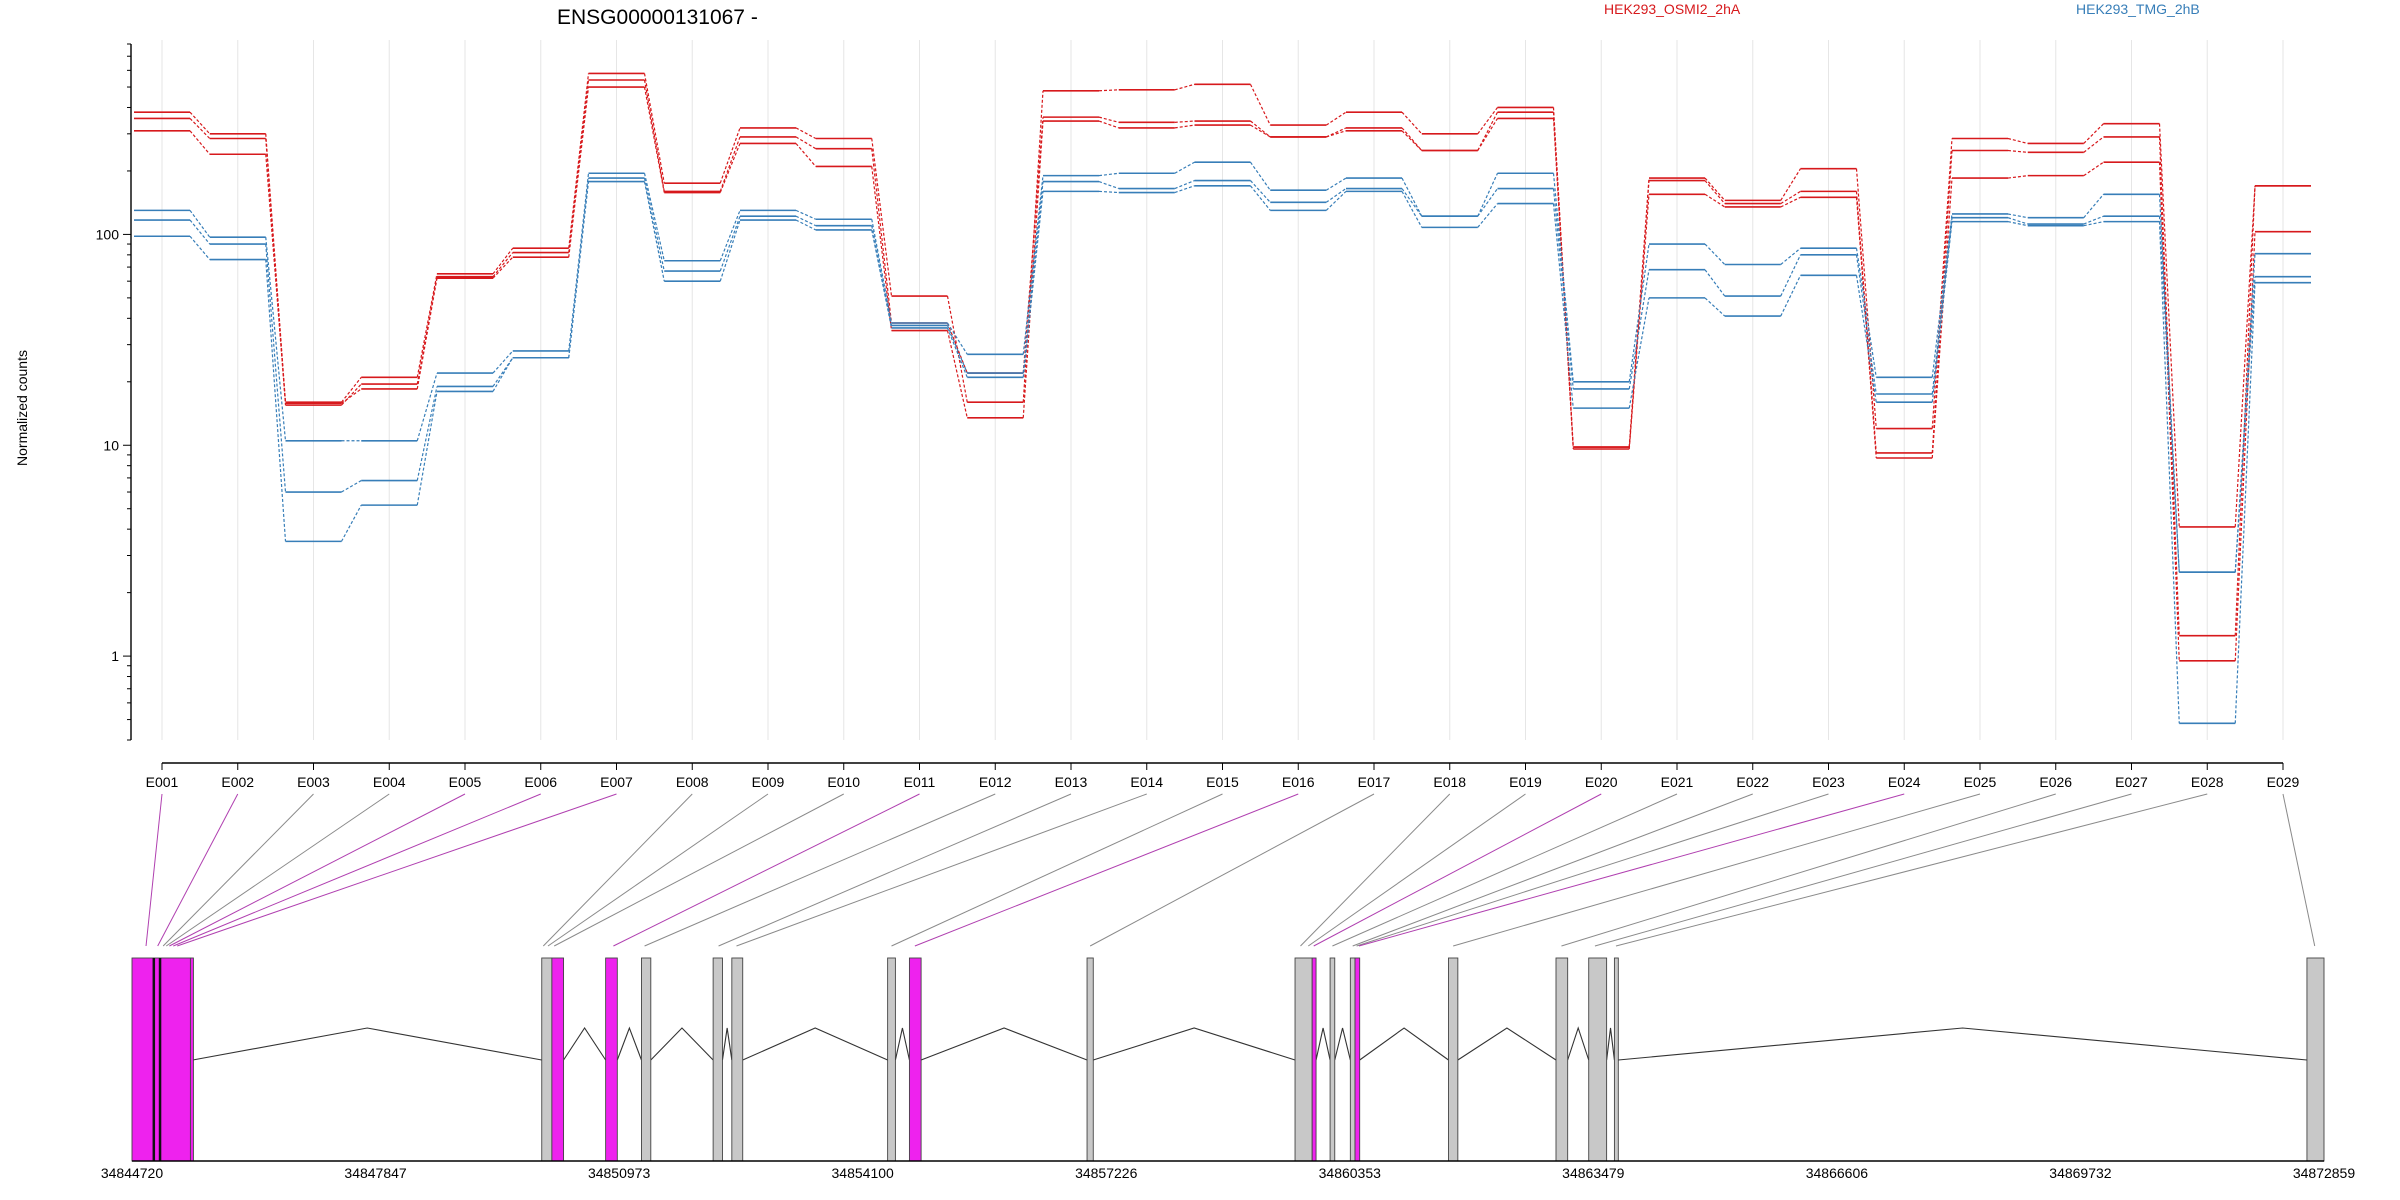 The image size is (2400, 1200). I want to click on link-E003, so click(238, 870).